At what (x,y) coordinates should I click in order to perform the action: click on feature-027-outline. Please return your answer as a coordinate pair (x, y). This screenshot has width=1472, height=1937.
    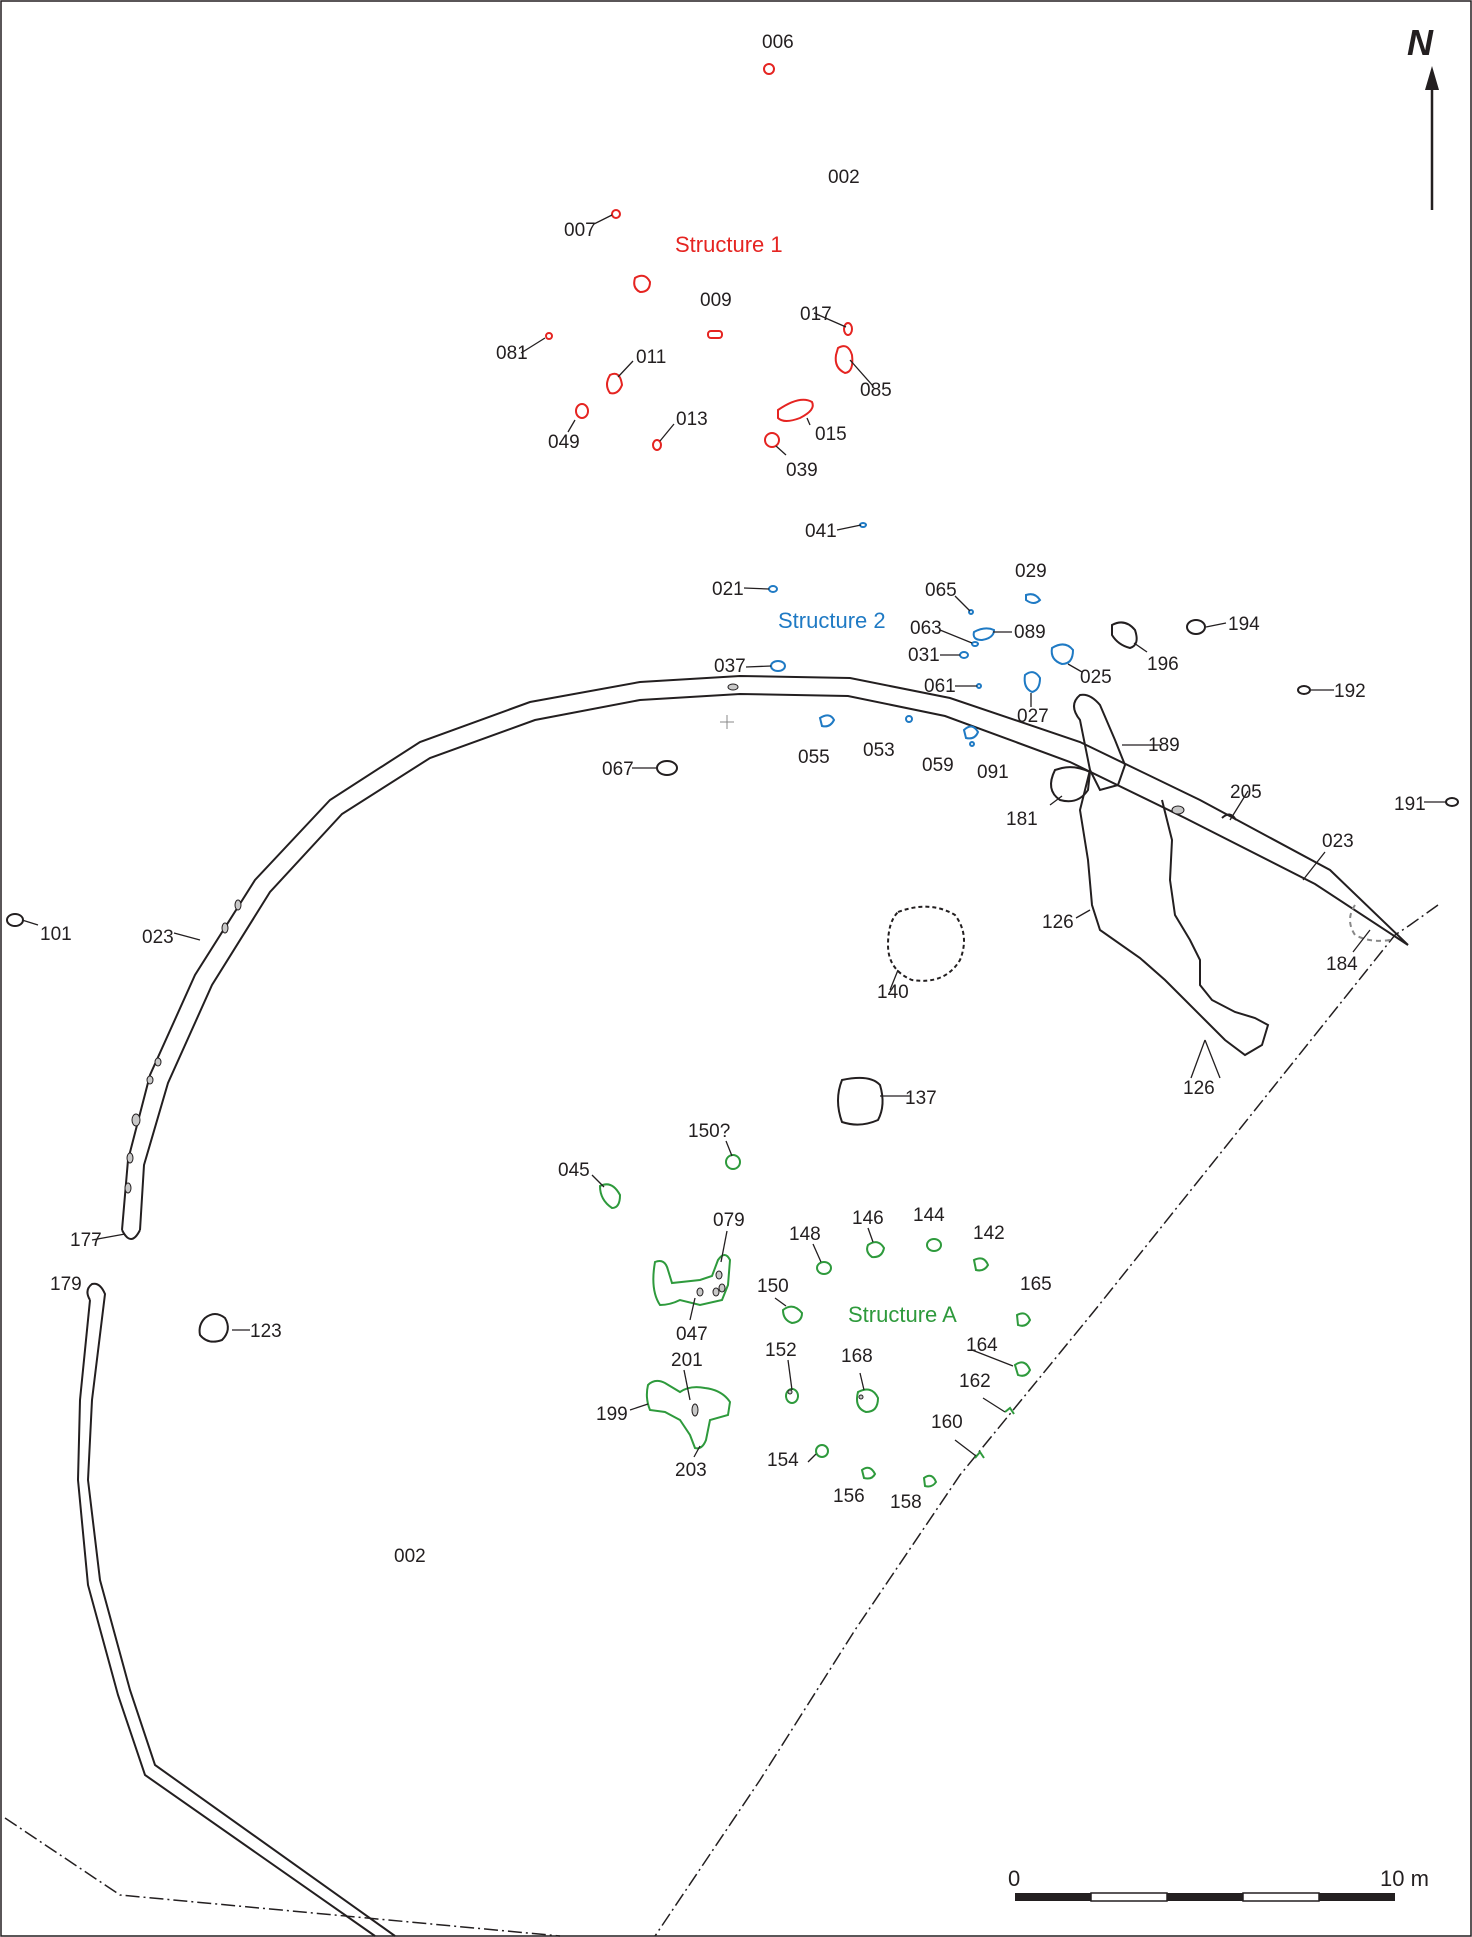
    Looking at the image, I should click on (1032, 682).